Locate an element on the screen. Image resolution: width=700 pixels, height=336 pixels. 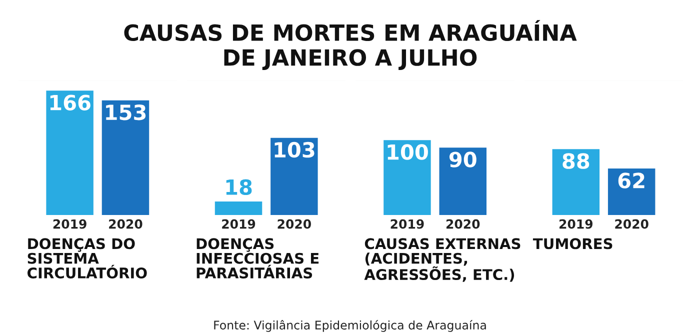
x-tick-label: DOENÇAS DO SISTEMA CIRCULATÓRIO is located at coordinates (87, 258).